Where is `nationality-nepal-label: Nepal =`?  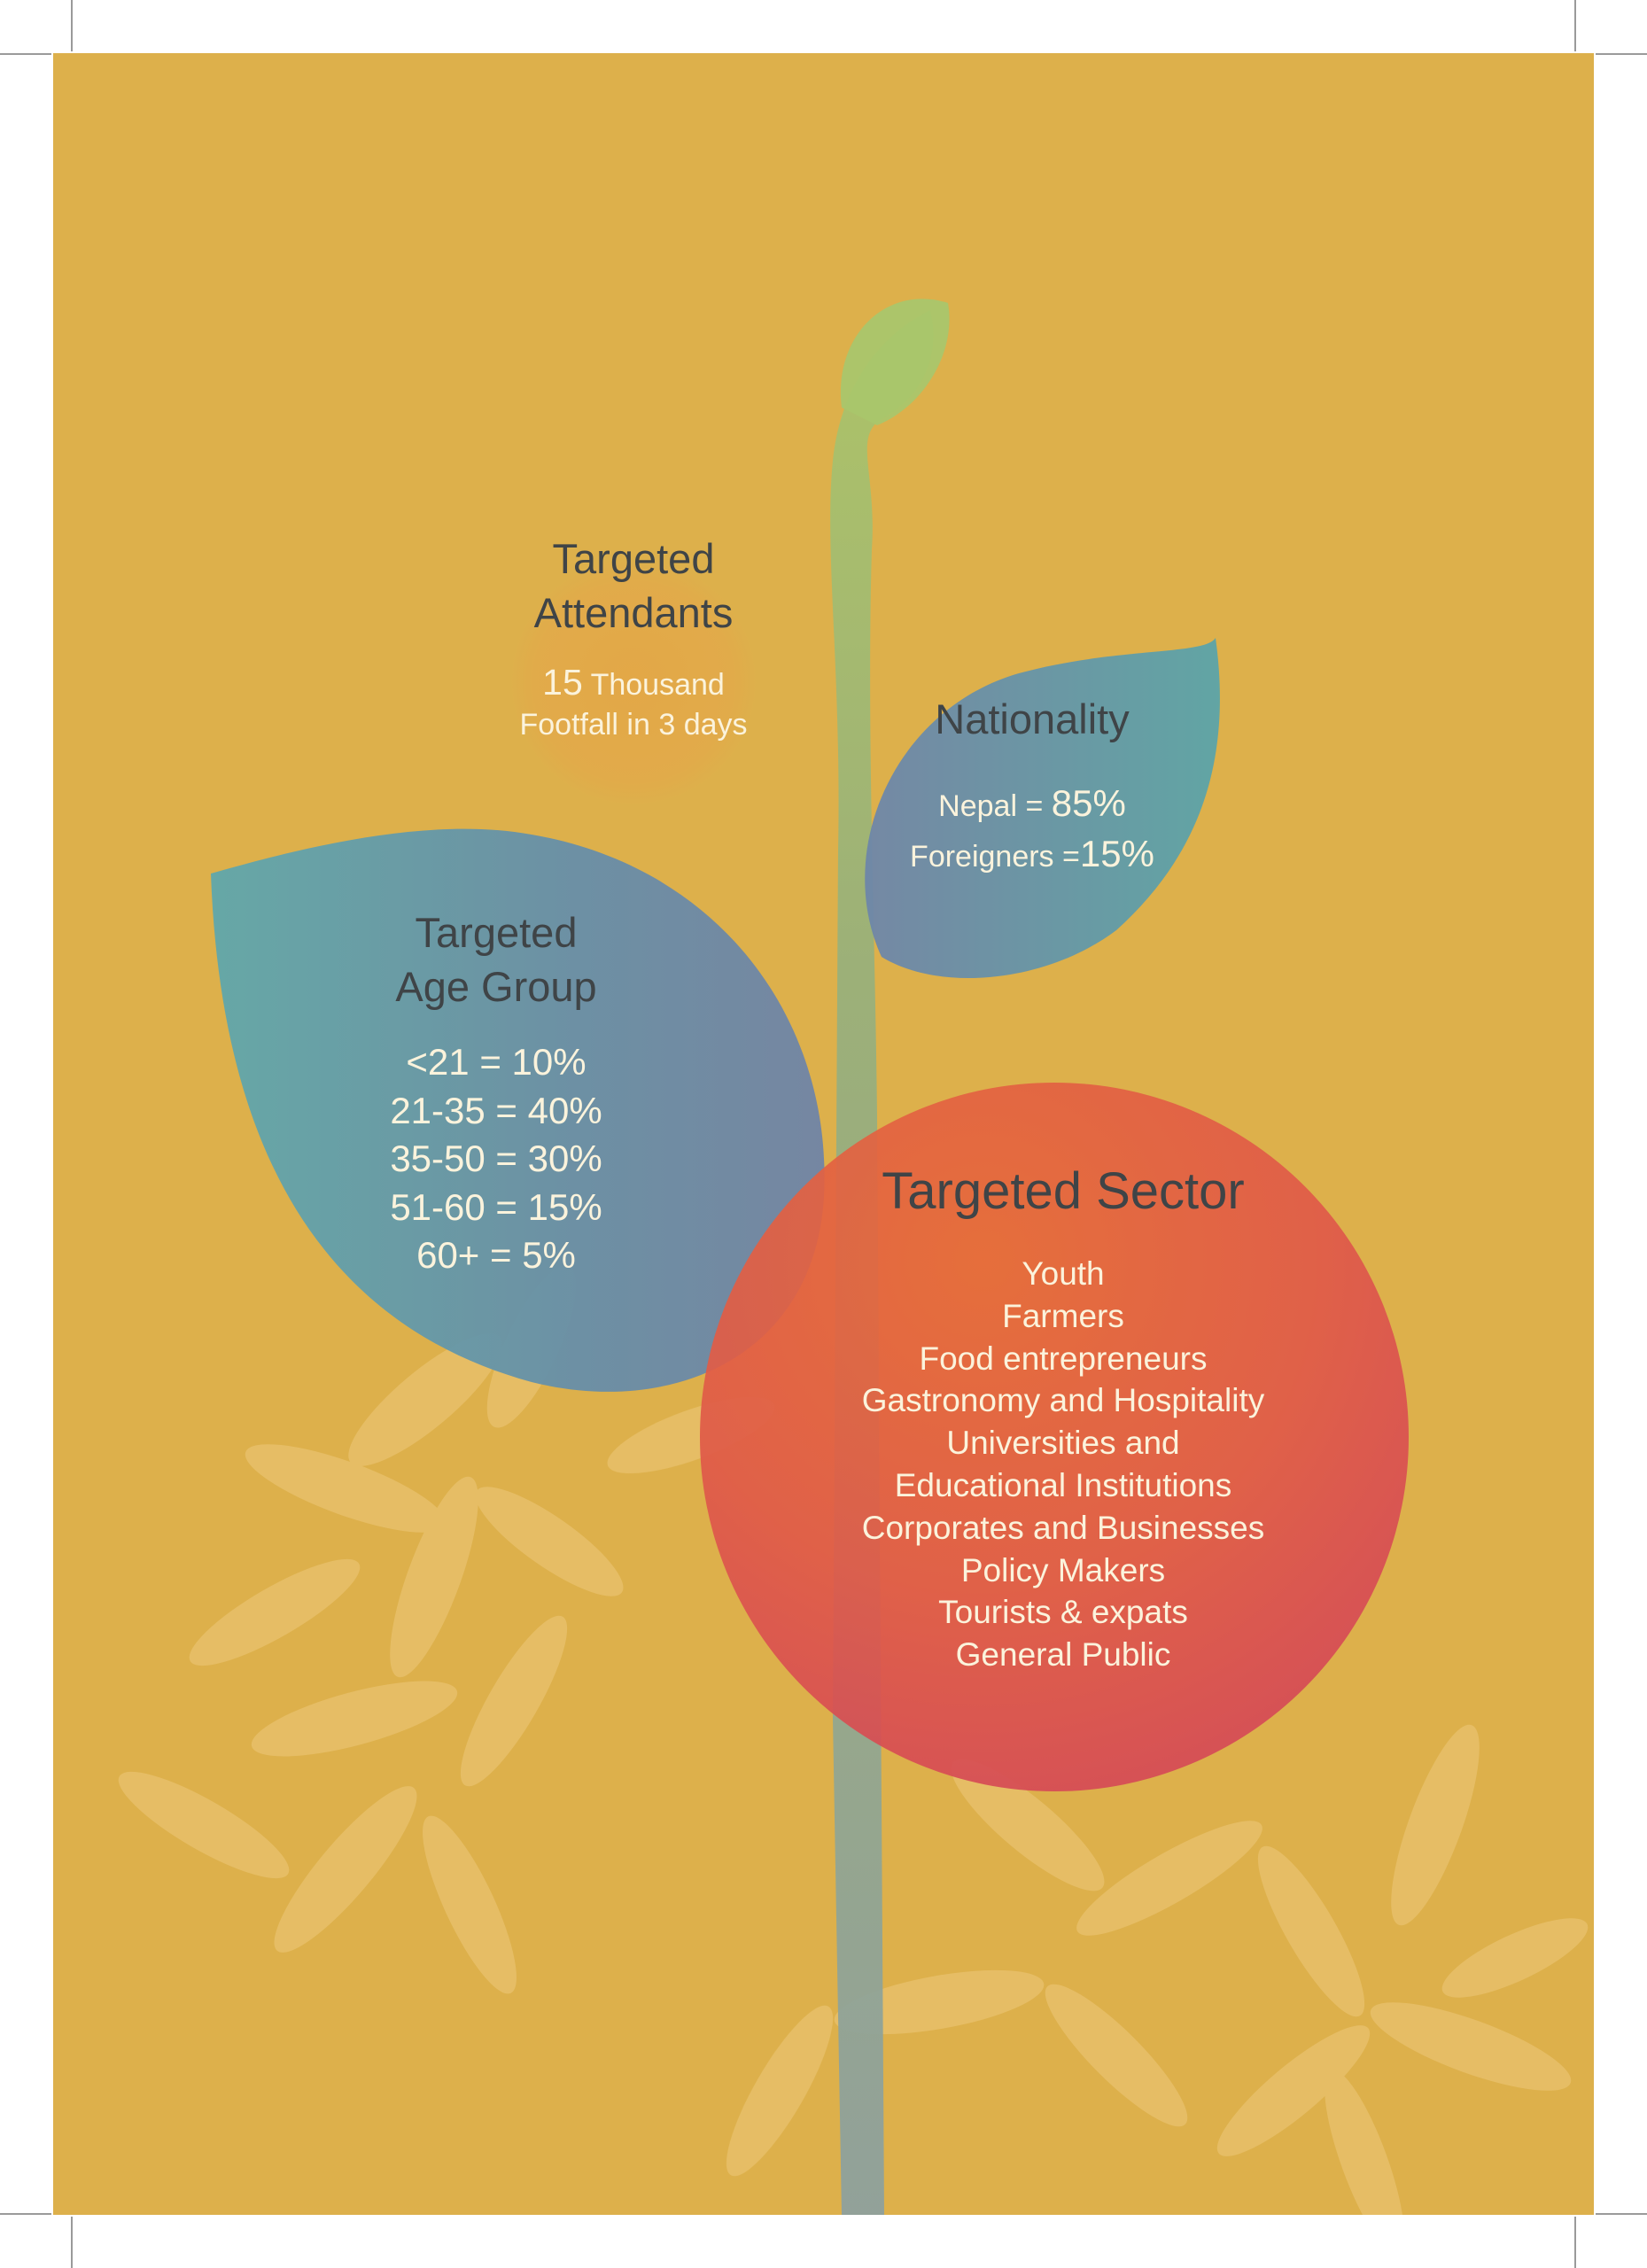 nationality-nepal-label: Nepal = is located at coordinates (995, 806).